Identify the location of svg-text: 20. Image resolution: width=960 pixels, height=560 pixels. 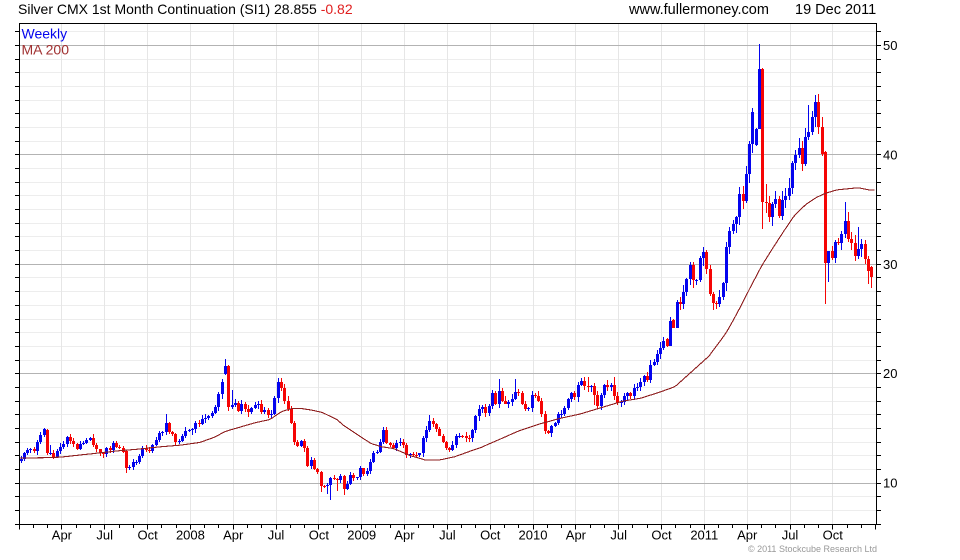
(890, 373).